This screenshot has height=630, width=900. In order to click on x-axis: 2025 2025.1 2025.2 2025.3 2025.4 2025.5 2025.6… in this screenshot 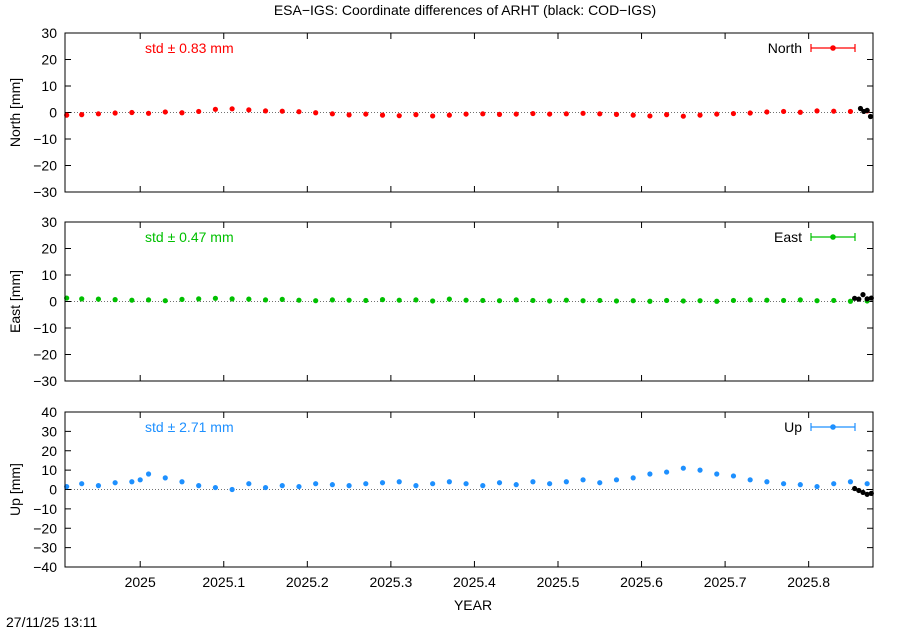, I will do `click(478, 593)`.